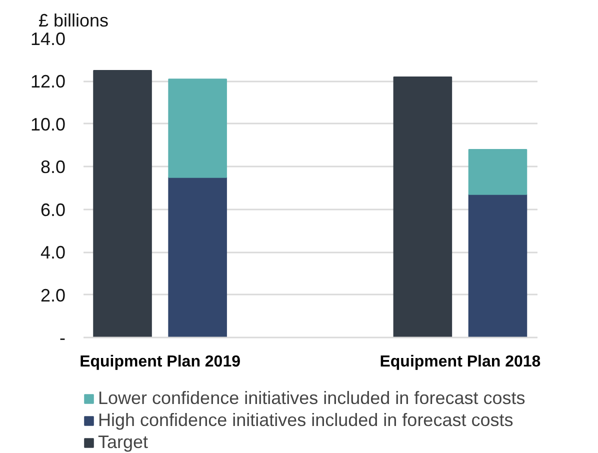 The width and height of the screenshot is (598, 453). I want to click on text: Equipment Plan 2018, so click(460, 362).